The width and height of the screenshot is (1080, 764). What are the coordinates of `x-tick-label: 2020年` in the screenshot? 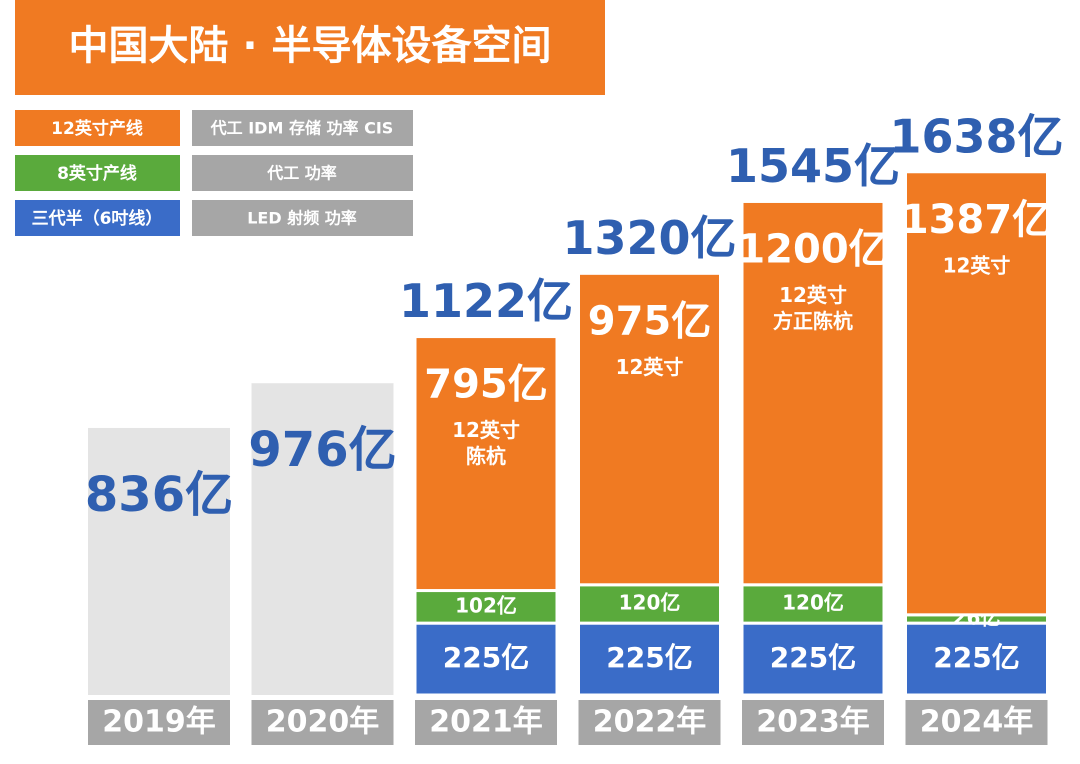 It's located at (323, 722).